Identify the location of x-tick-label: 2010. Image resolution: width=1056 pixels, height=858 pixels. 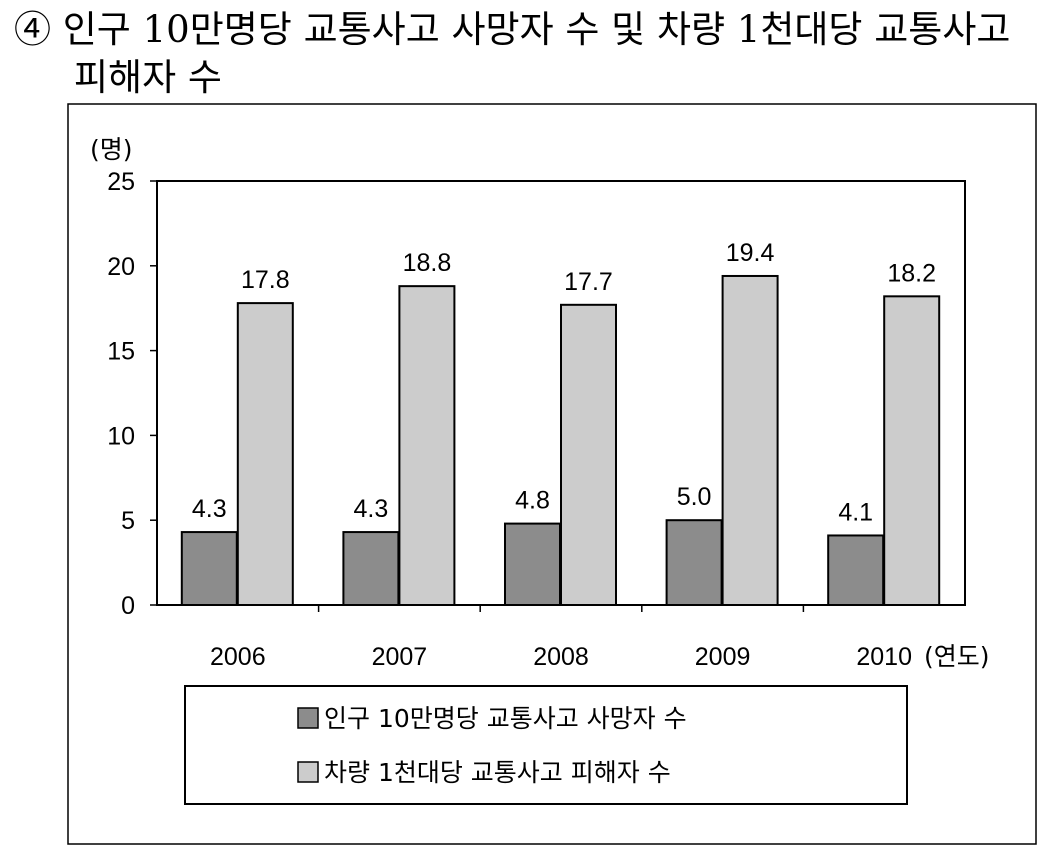
(884, 657).